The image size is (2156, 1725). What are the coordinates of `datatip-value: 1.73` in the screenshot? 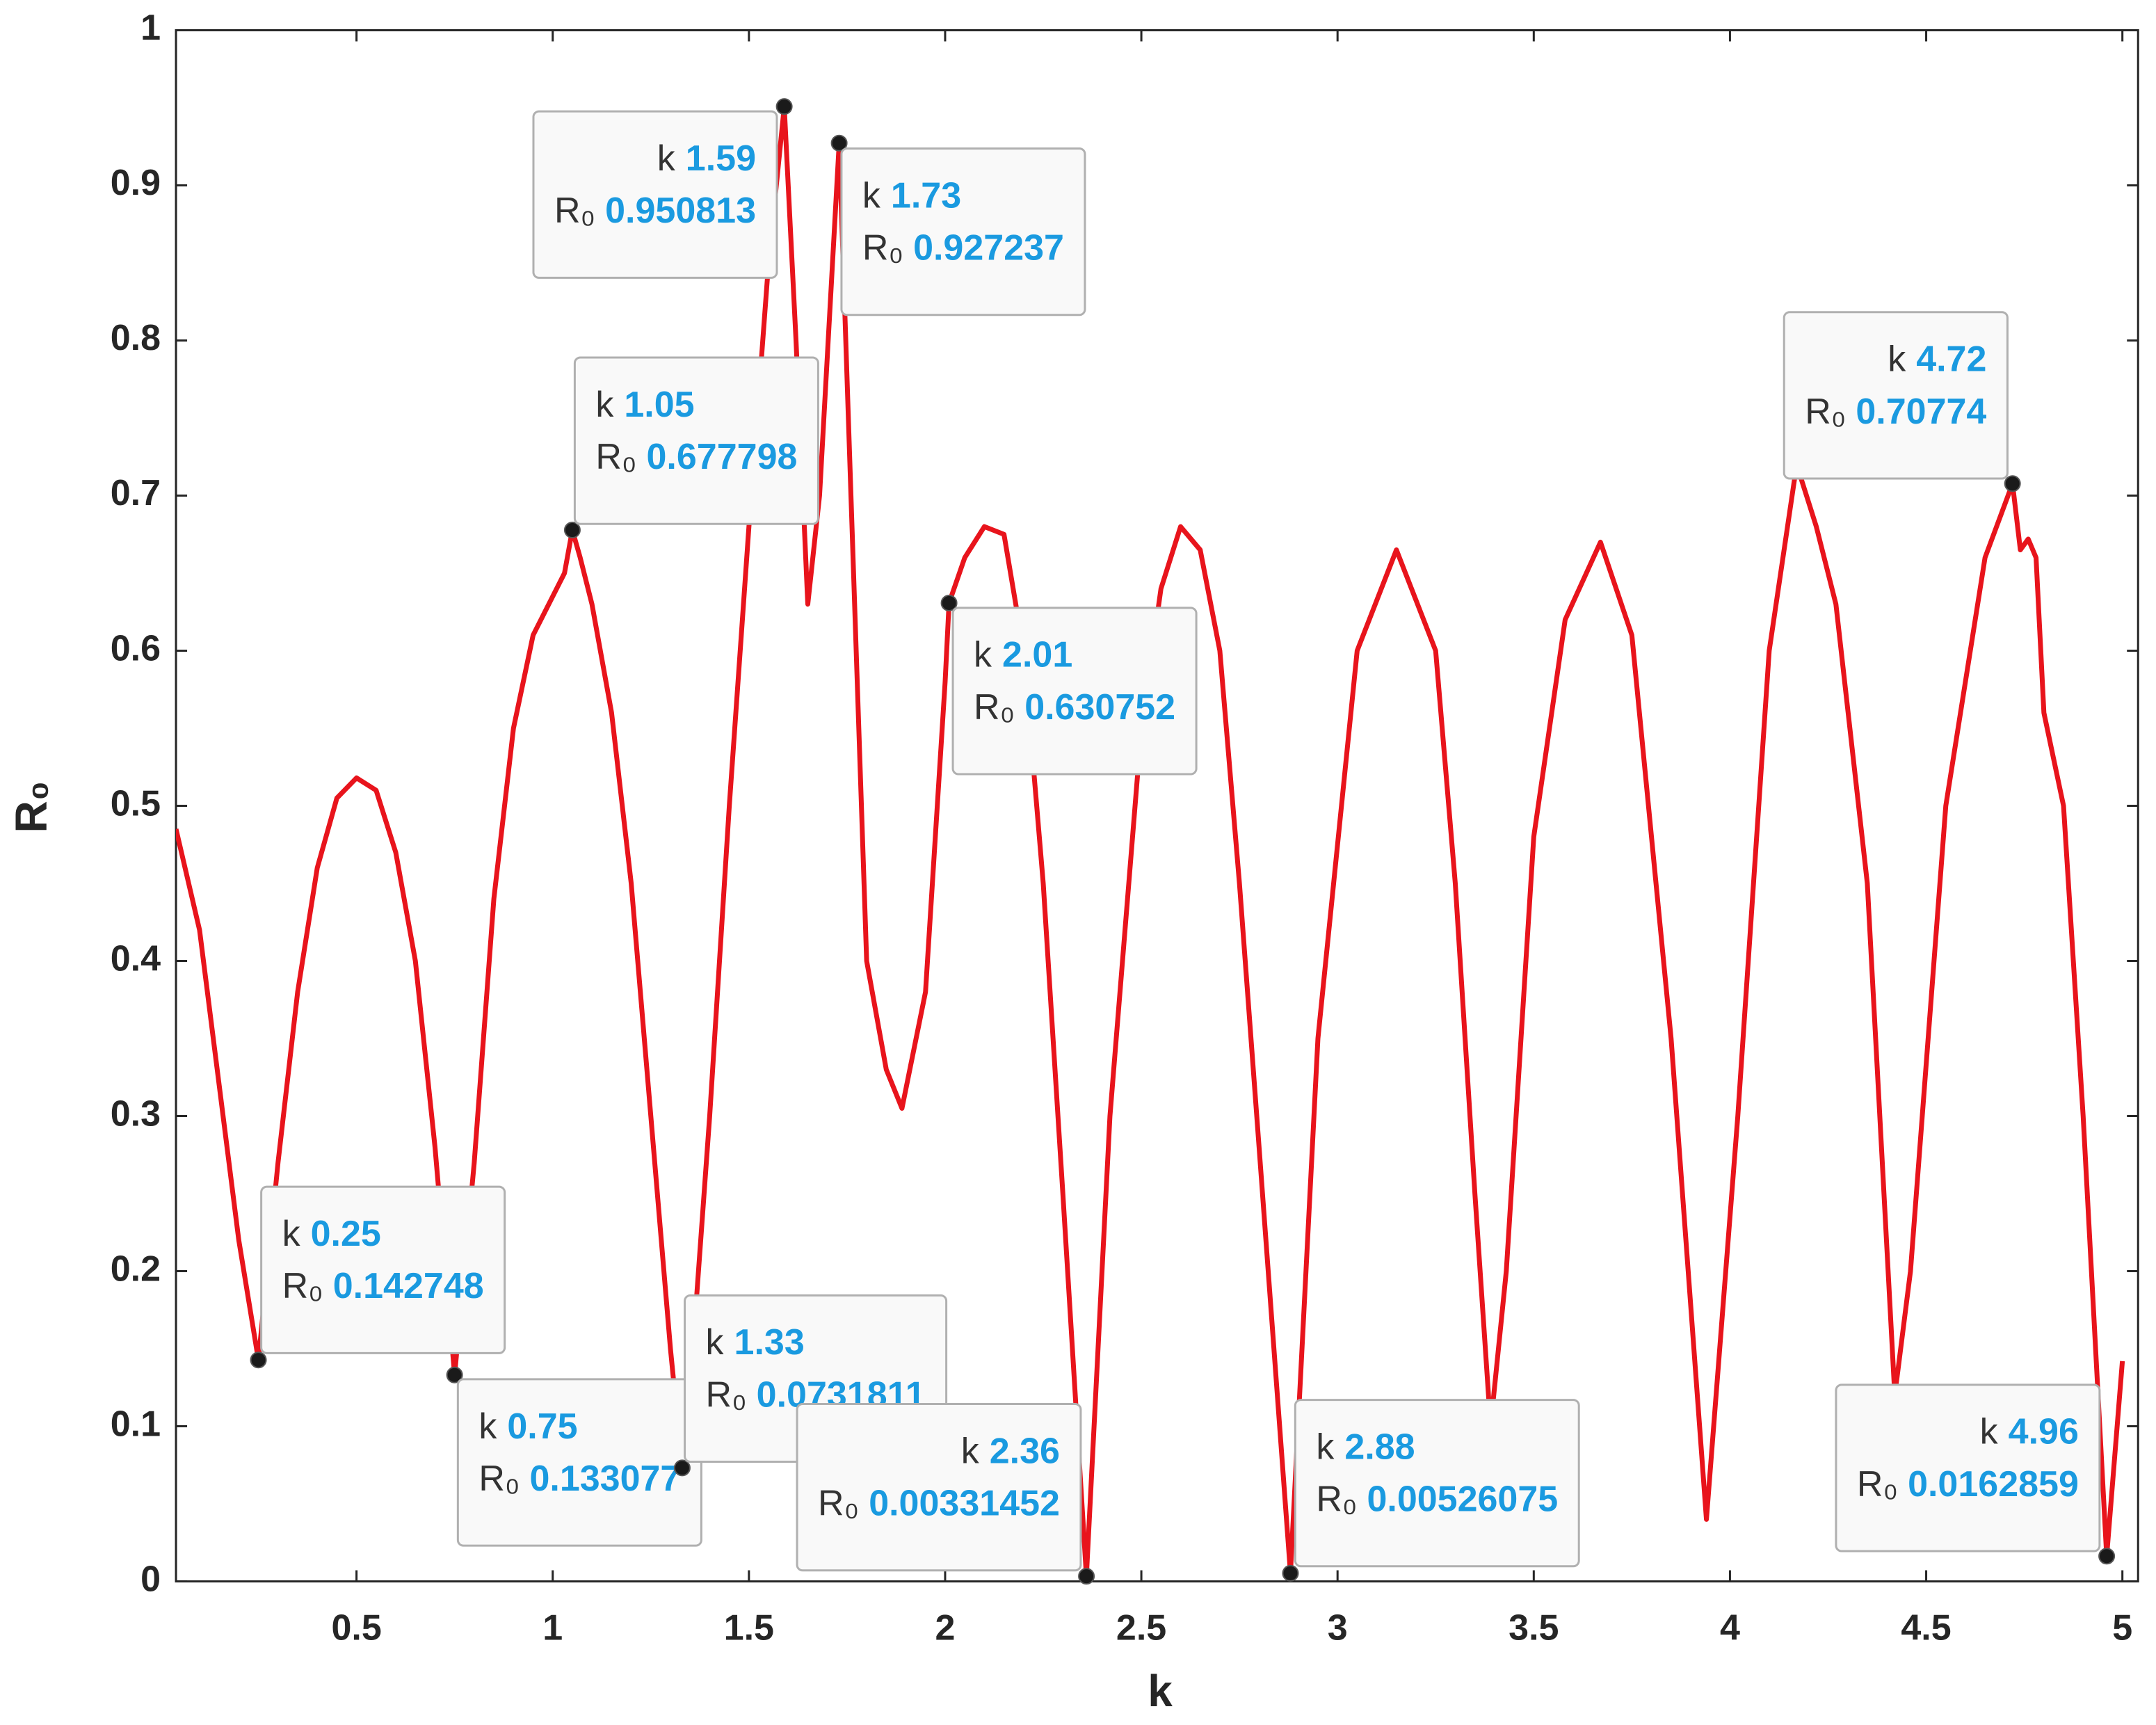 It's located at (926, 195).